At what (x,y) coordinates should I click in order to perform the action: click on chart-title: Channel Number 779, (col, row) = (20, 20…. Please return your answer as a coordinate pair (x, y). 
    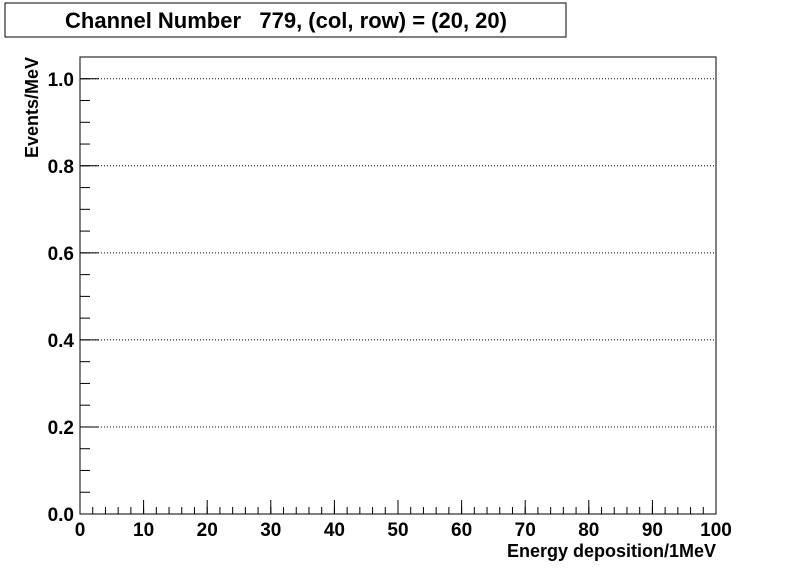
    Looking at the image, I should click on (286, 20).